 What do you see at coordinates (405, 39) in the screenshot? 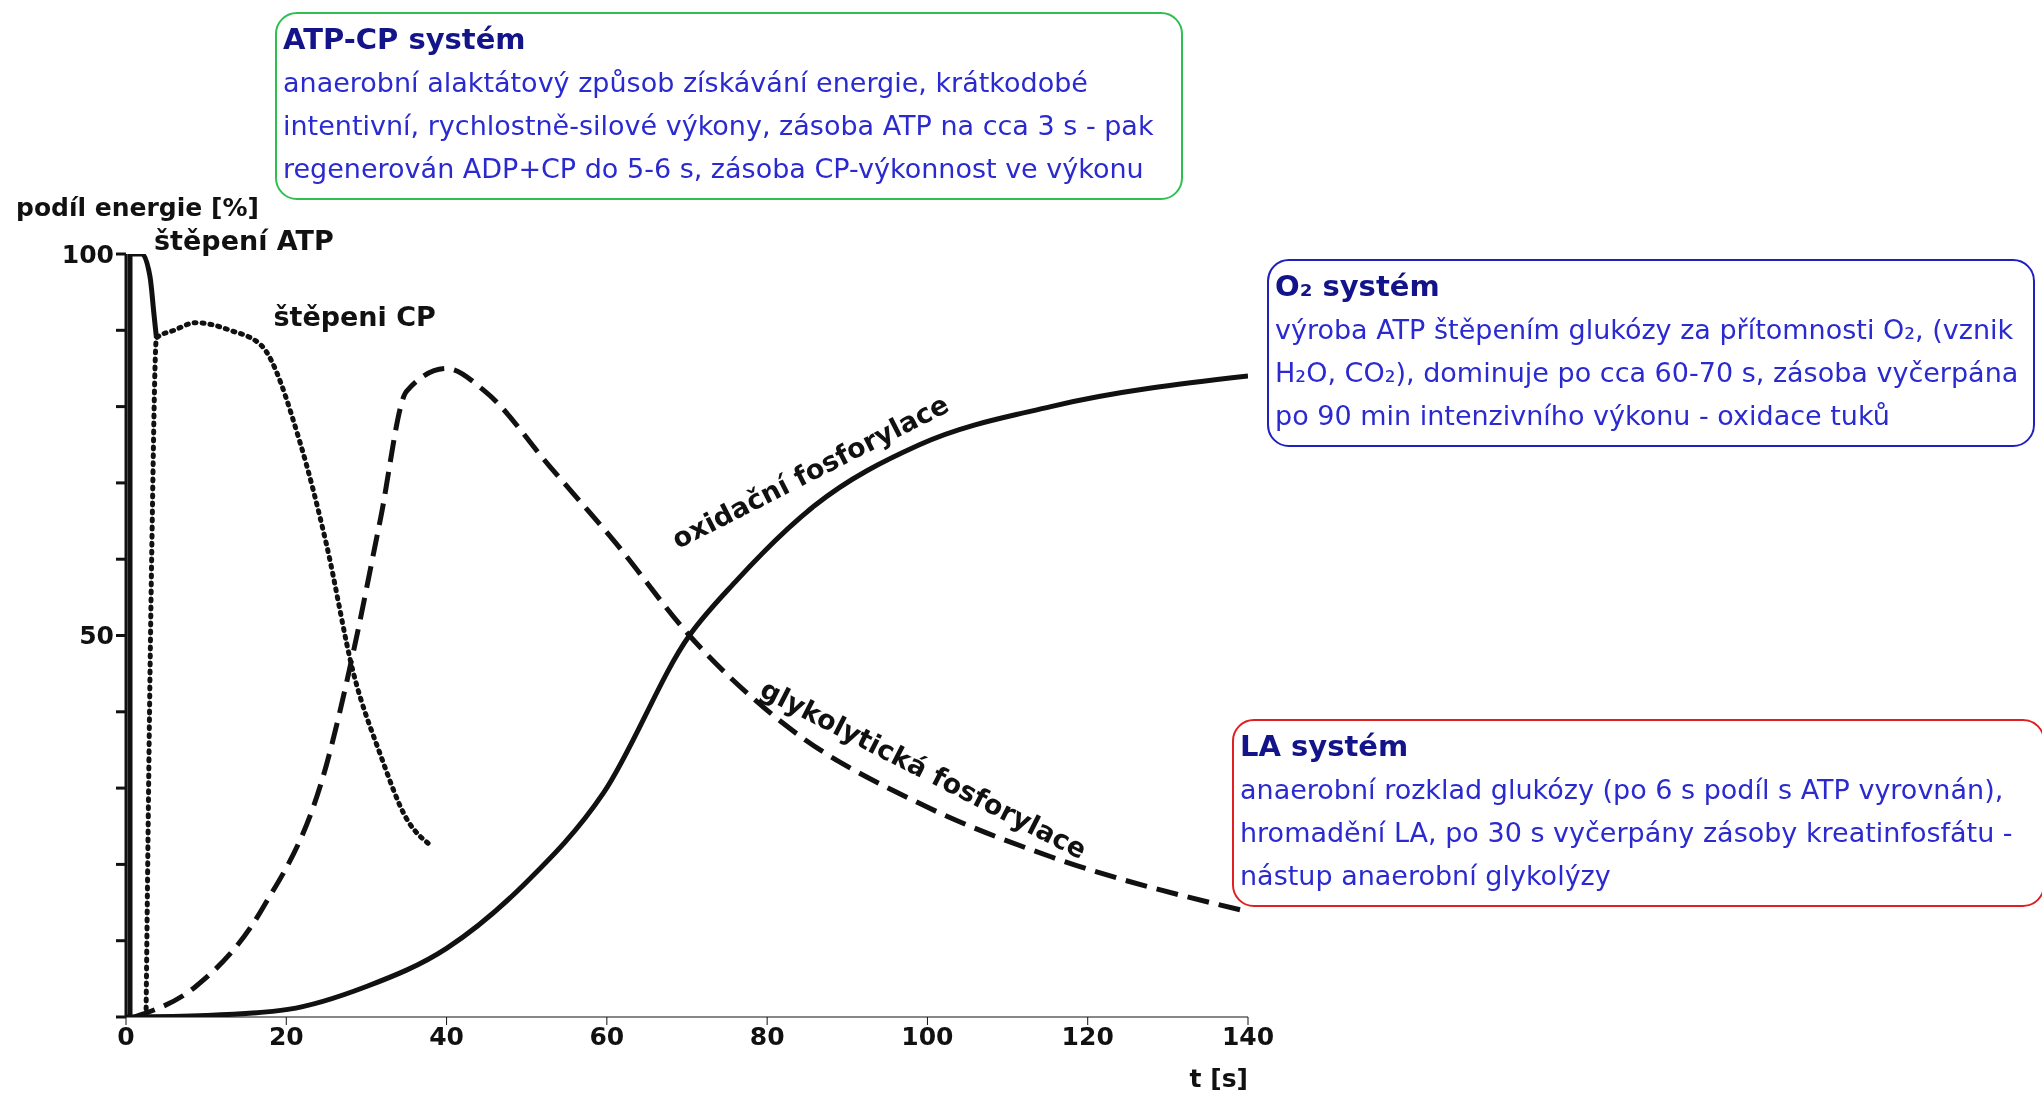
I see `text: ATP-CP systém` at bounding box center [405, 39].